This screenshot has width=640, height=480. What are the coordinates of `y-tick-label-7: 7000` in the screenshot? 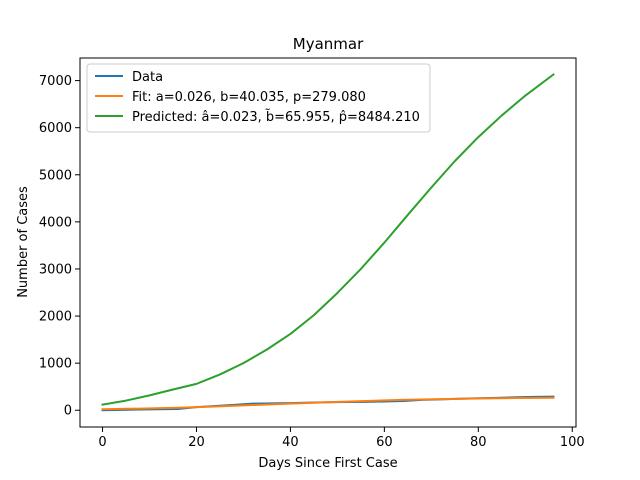 It's located at (55, 81).